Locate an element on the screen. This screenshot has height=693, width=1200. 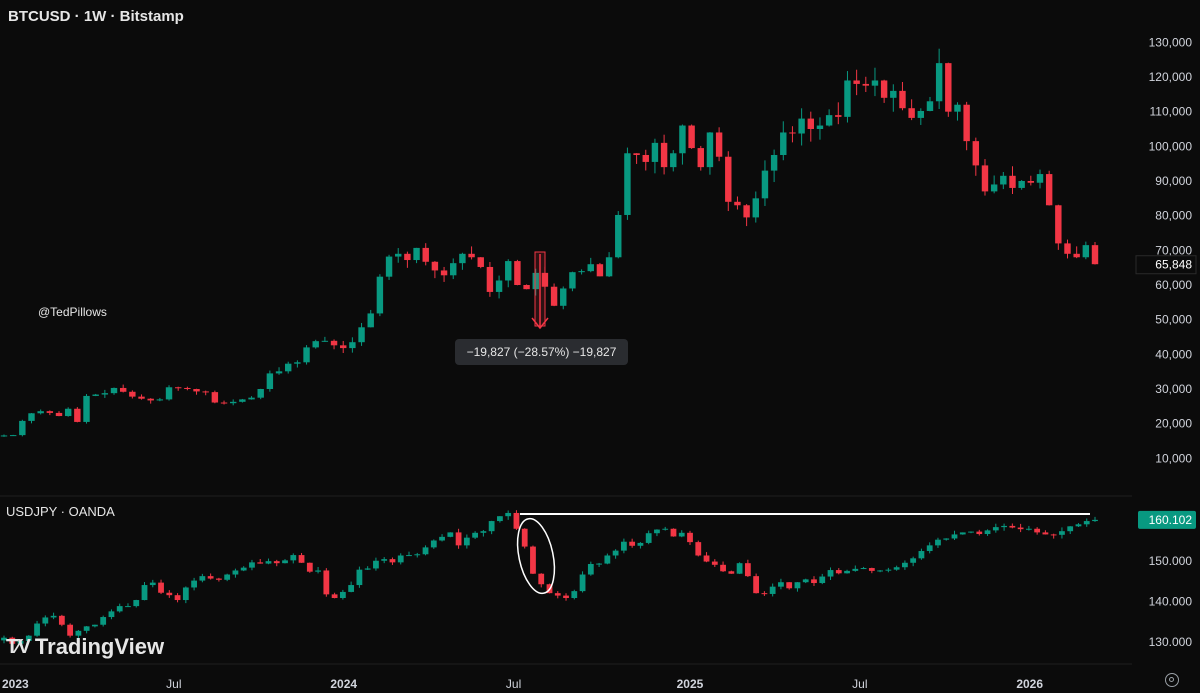
usdjpy-chart-title: USDJPY · OANDA is located at coordinates (60, 511).